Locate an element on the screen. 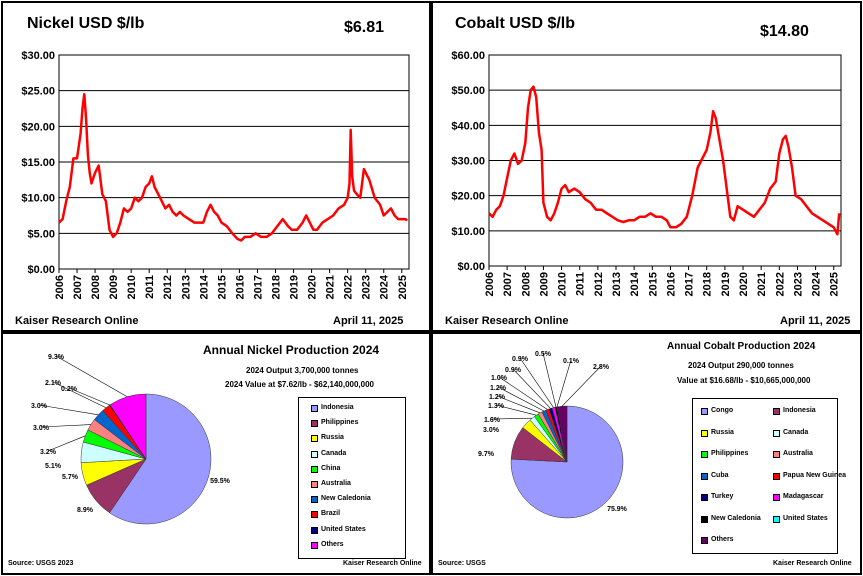  cobalt-y-tick-label: $20.00 is located at coordinates (468, 197).